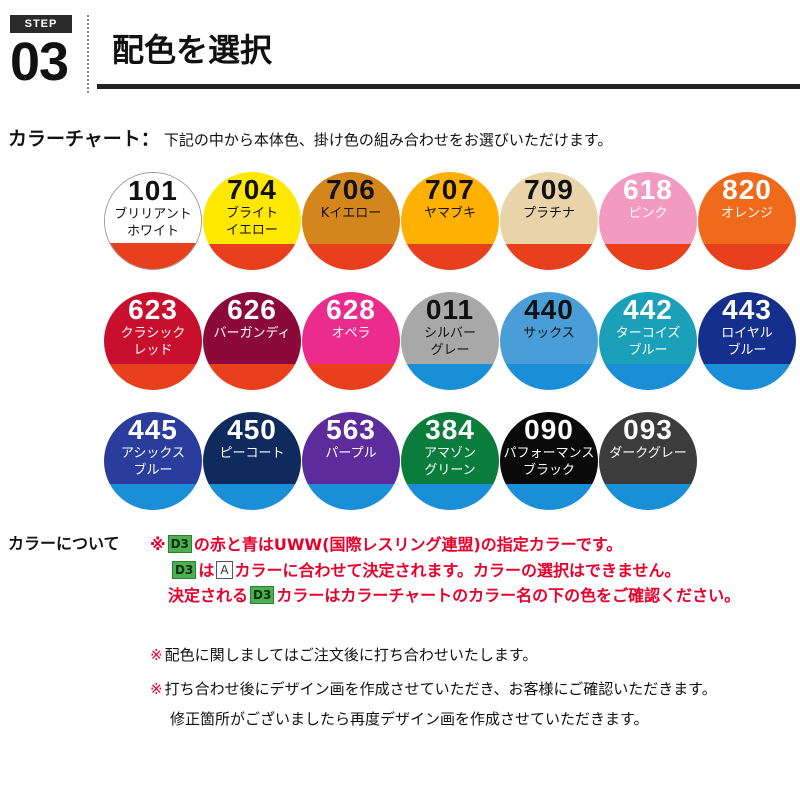 This screenshot has height=800, width=800. What do you see at coordinates (549, 462) in the screenshot?
I see `swatch-color-name: パフォーマンス ブラック` at bounding box center [549, 462].